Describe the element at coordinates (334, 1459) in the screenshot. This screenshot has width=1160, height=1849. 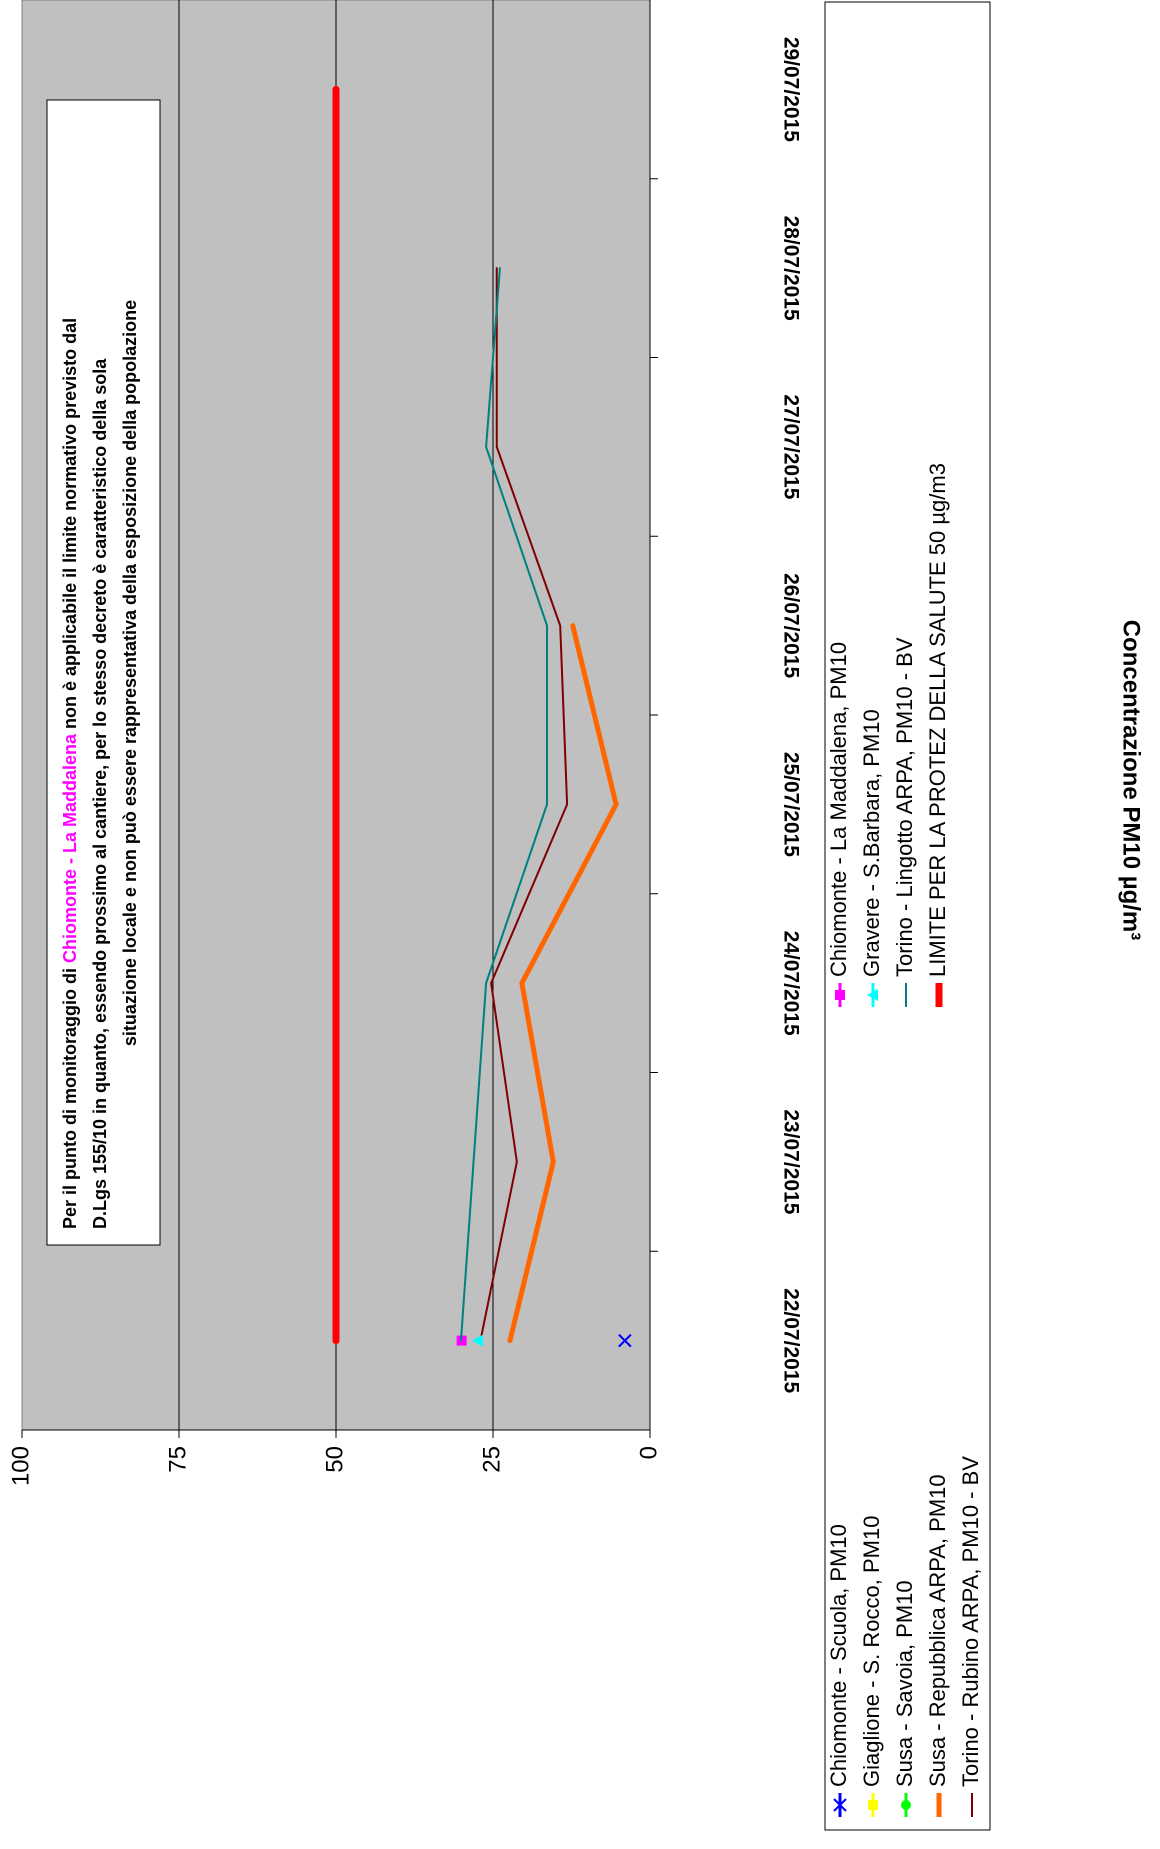
I see `y-tick-label: 50` at that location.